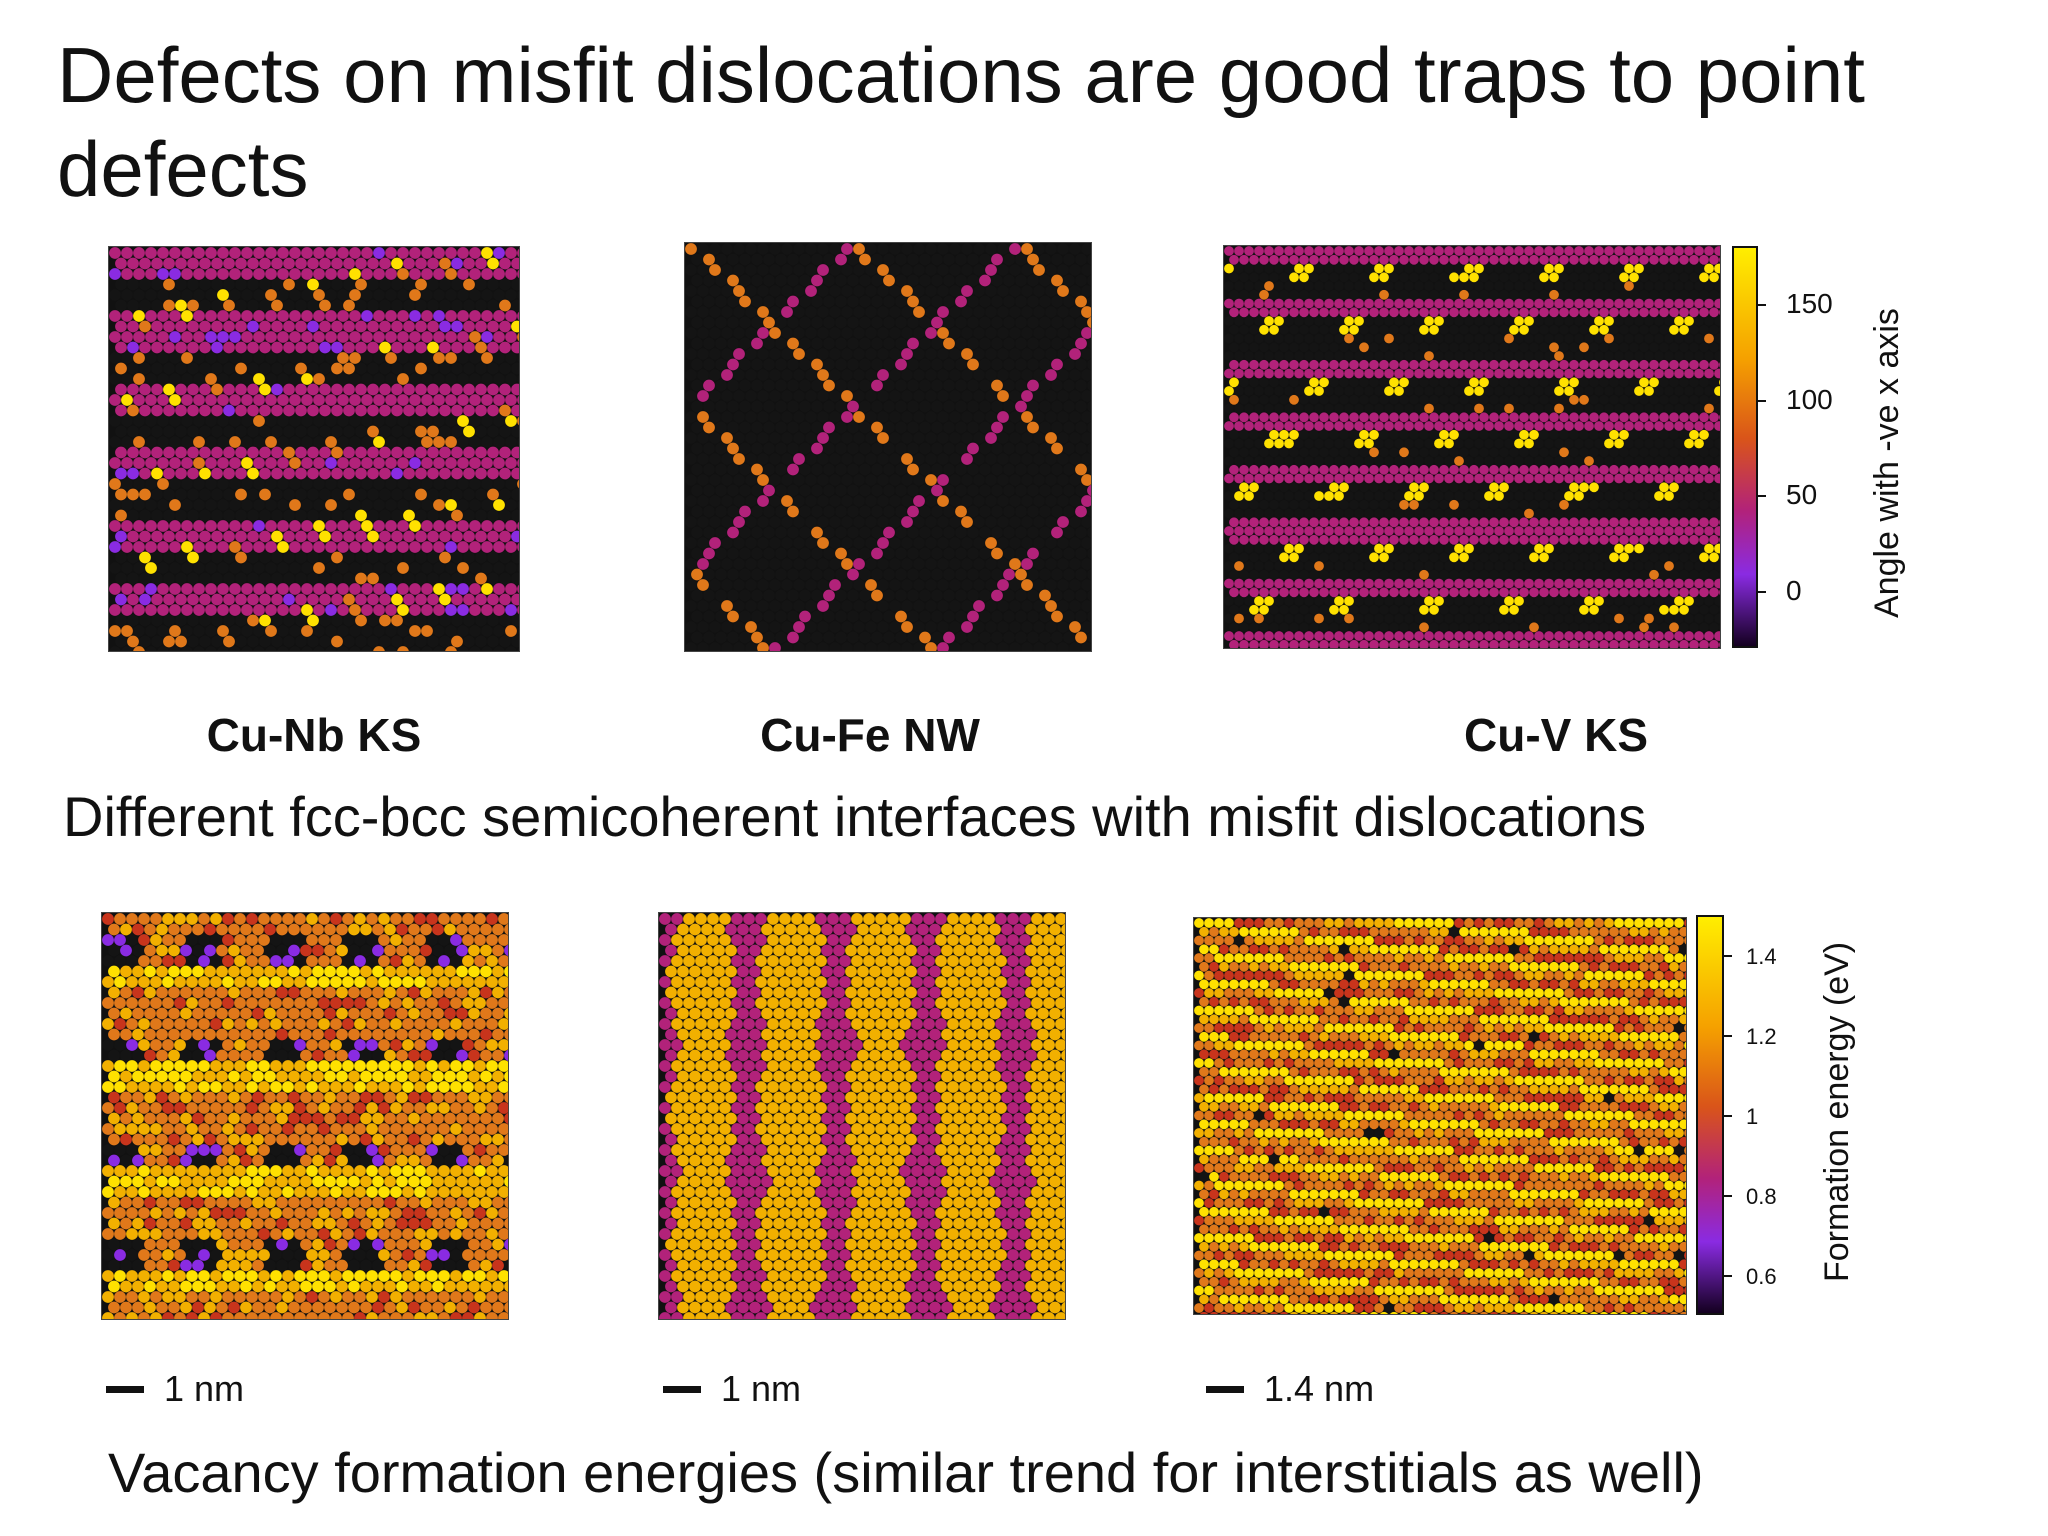 This screenshot has width=2048, height=1536. I want to click on scalebar-cu-fe: 1 nm, so click(732, 1389).